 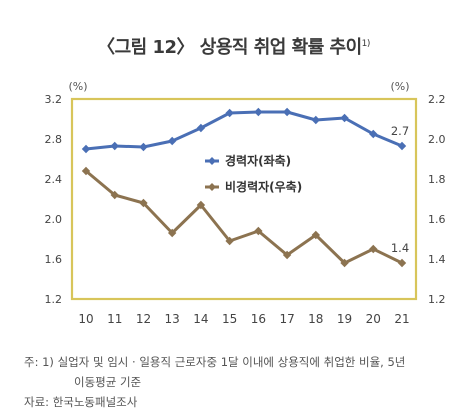 What do you see at coordinates (54, 99) in the screenshot?
I see `left-tick-label: 3.2` at bounding box center [54, 99].